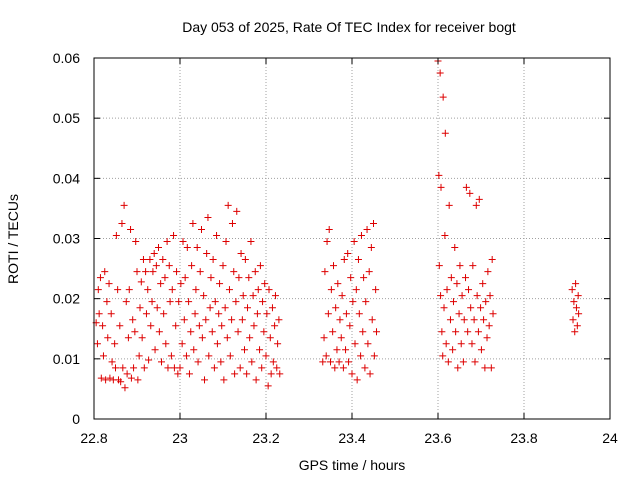 The width and height of the screenshot is (640, 480). I want to click on x-tick-label: 23.8, so click(523, 438).